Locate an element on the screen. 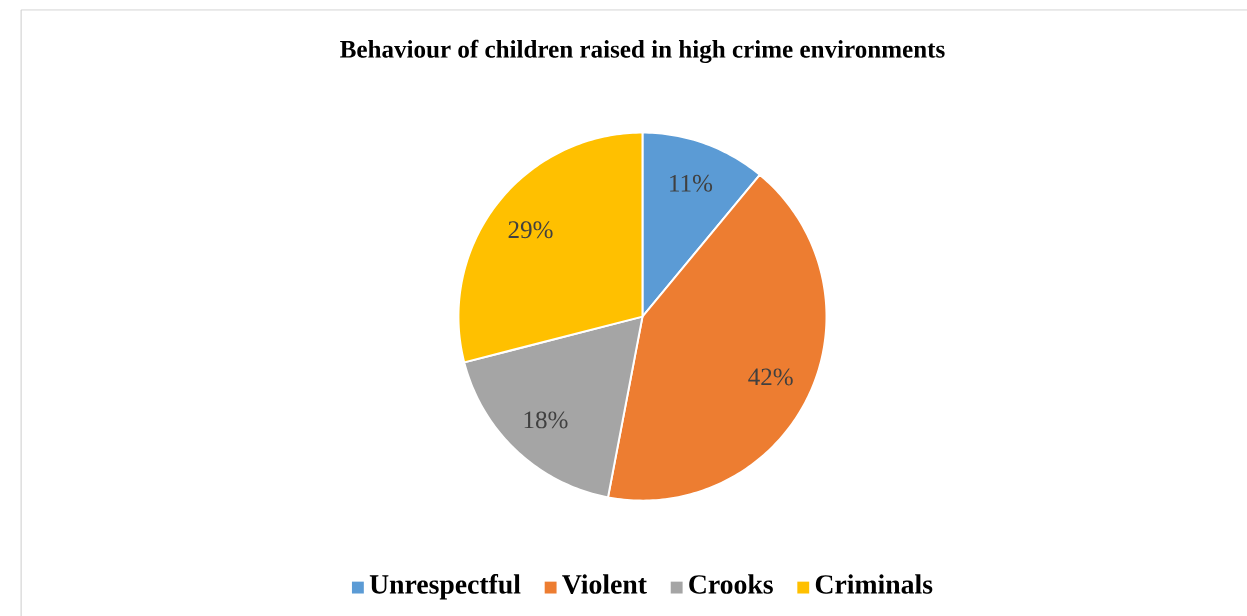 The image size is (1247, 616). data-label: 18% is located at coordinates (546, 420).